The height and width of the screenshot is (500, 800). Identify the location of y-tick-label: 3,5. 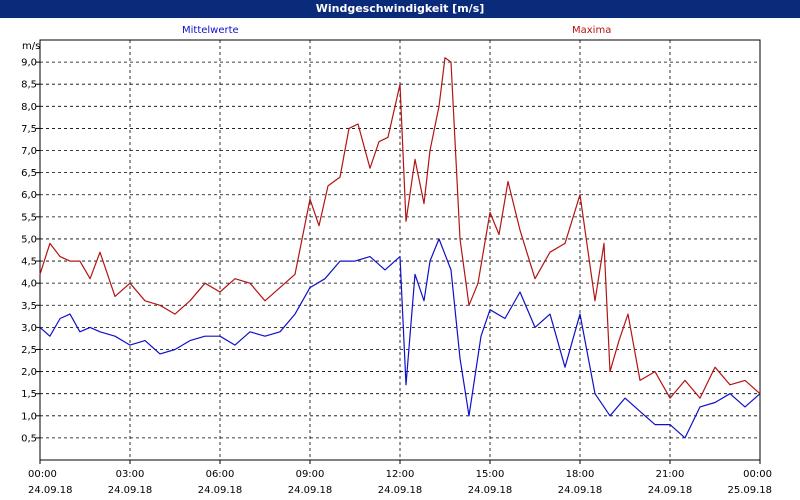
(29, 306).